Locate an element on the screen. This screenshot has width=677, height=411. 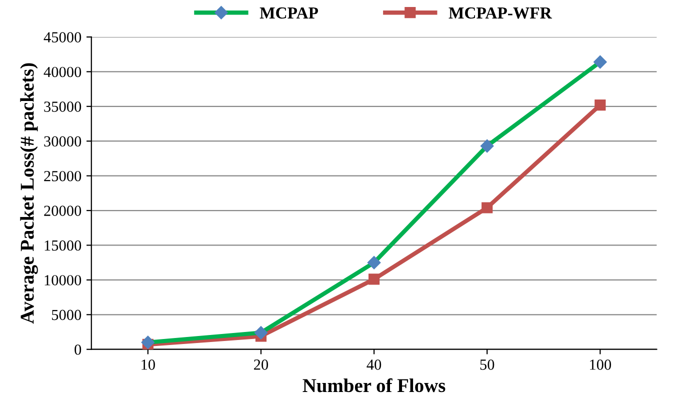
y-tick-label: 35000 is located at coordinates (63, 107).